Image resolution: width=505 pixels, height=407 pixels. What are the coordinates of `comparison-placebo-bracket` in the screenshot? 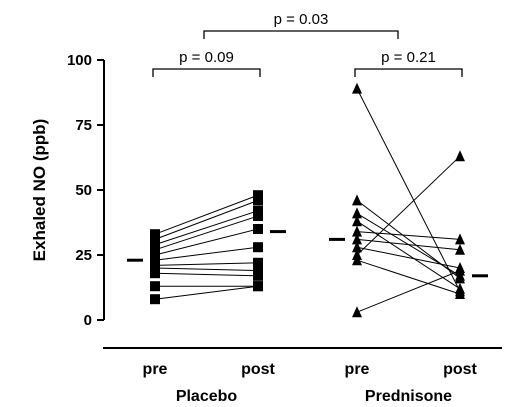 It's located at (206, 72).